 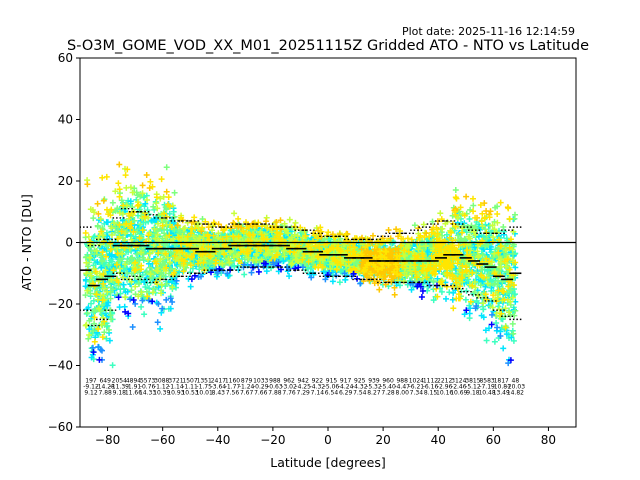 I want to click on x-tick-label: −20, so click(x=272, y=440).